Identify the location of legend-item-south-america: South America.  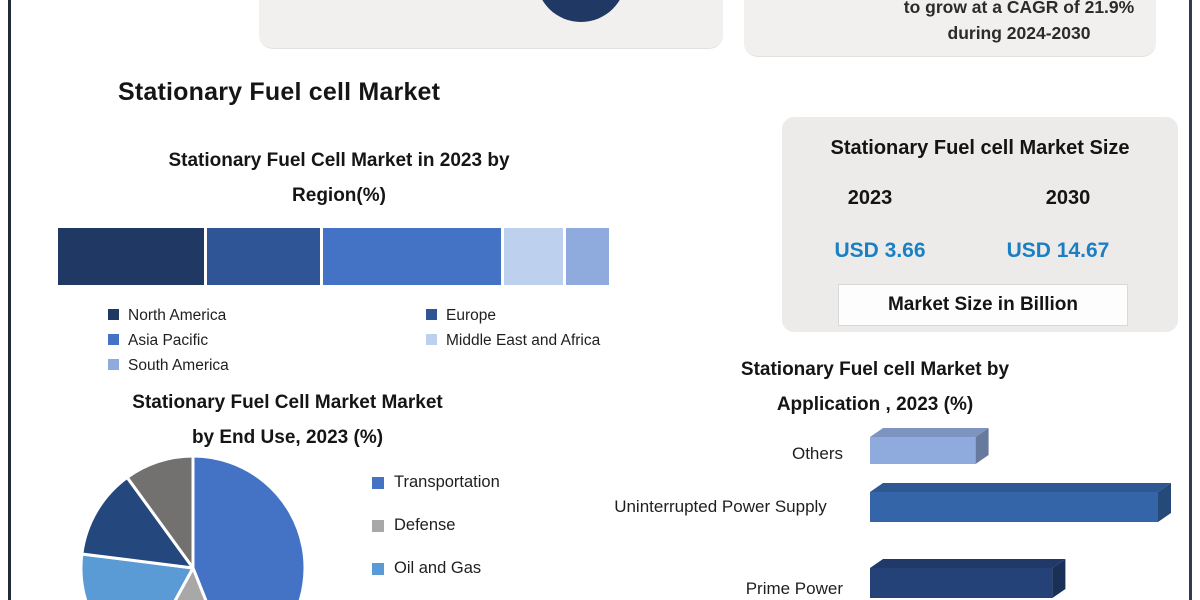
(168, 365).